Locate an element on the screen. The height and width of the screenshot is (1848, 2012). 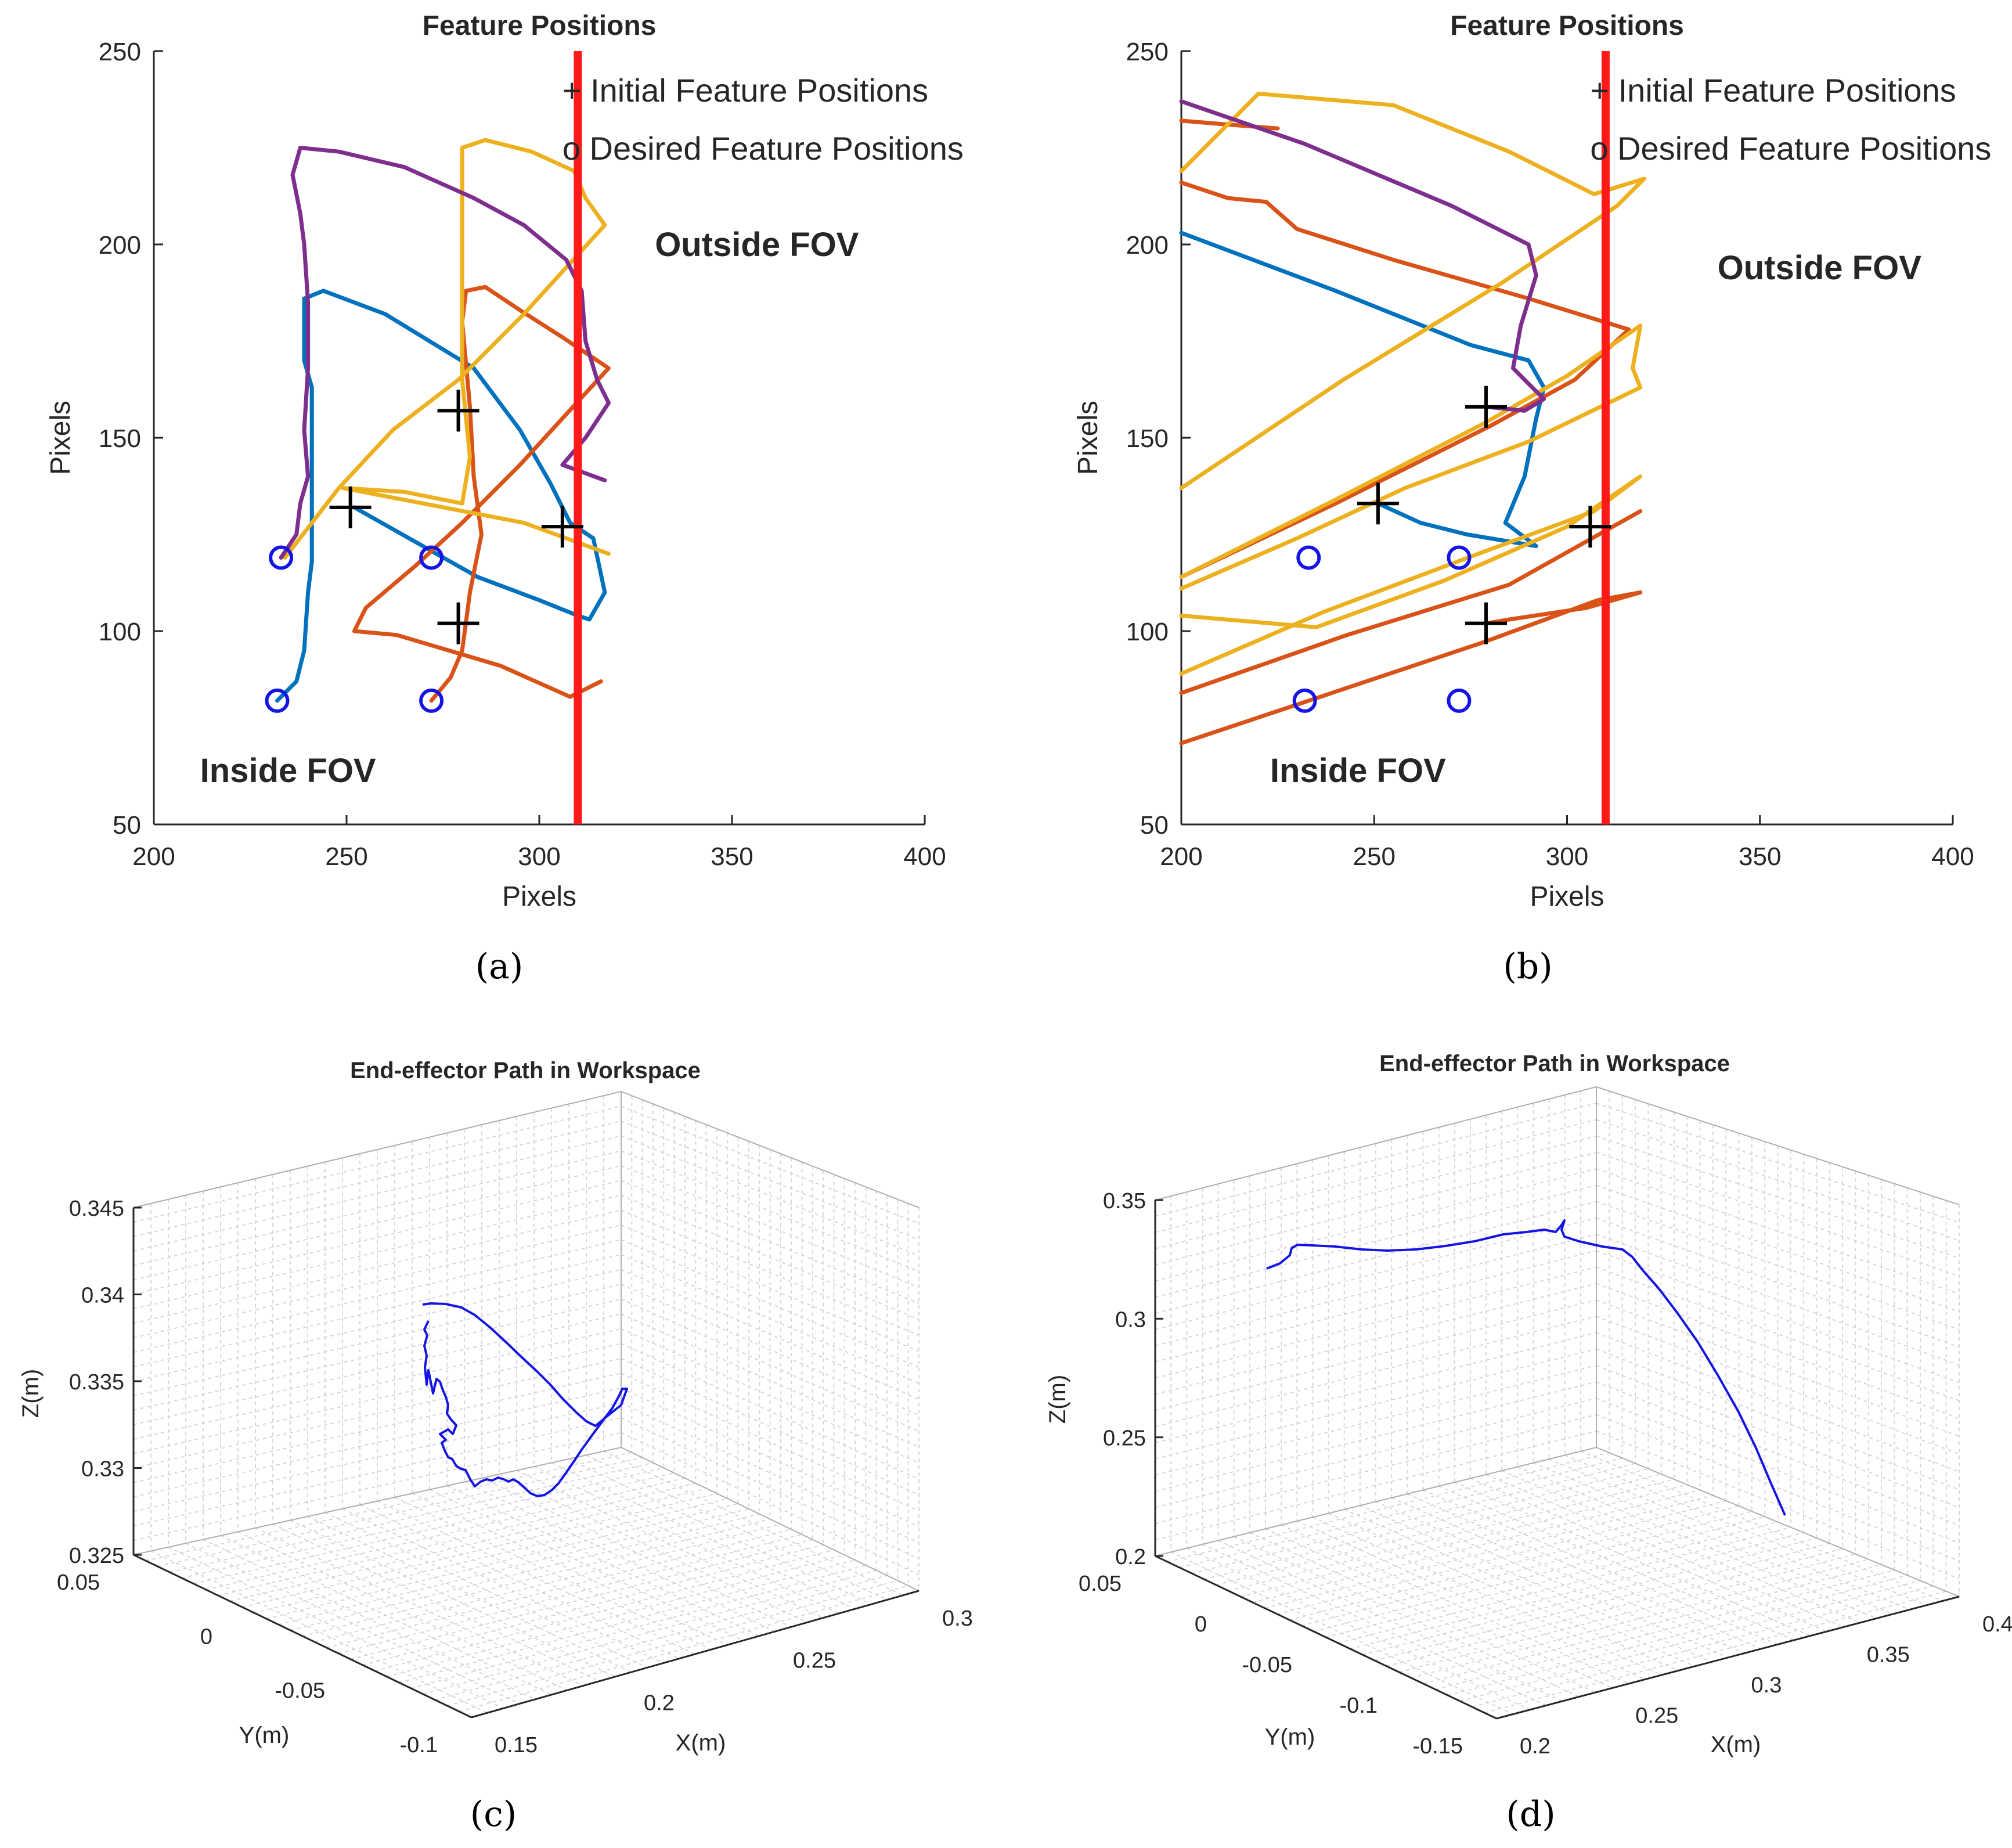
legend-desired-label: o Desired Feature Positions is located at coordinates (1790, 148).